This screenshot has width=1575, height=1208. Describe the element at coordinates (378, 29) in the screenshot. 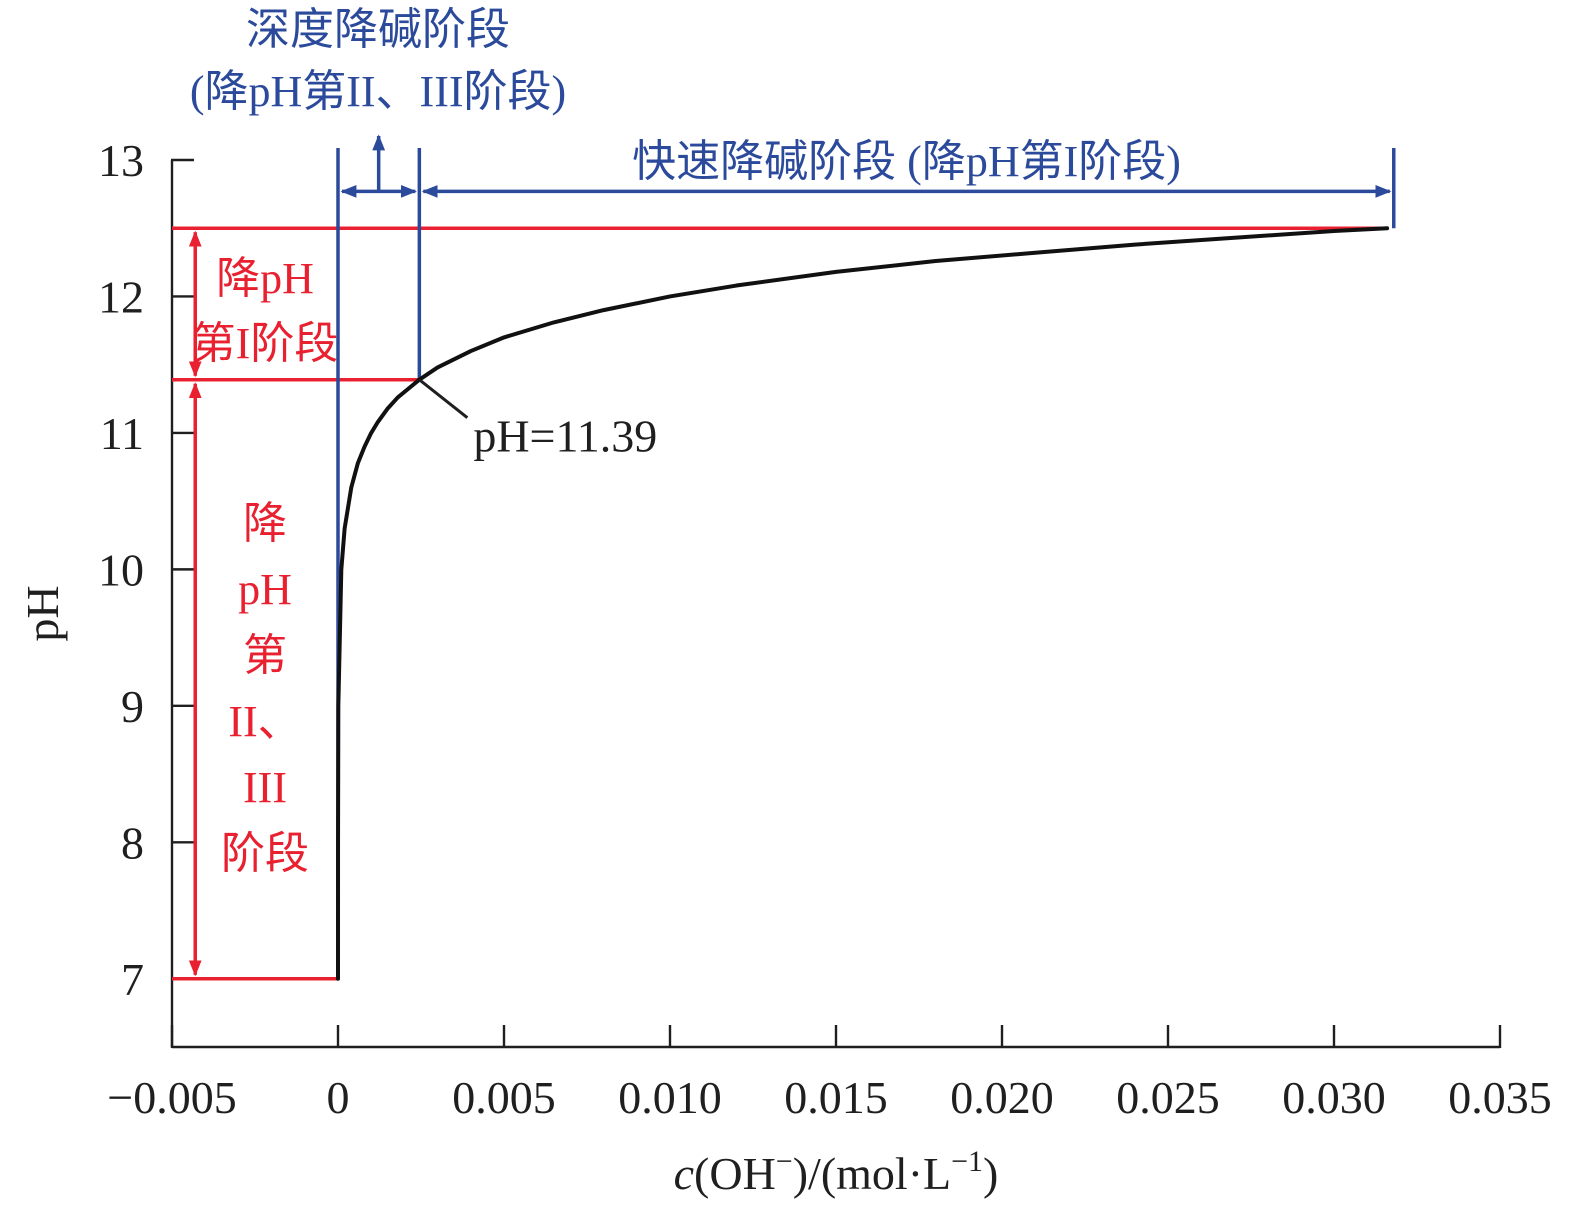

I see `deep-stage-label-line: 深度降碱阶段` at that location.